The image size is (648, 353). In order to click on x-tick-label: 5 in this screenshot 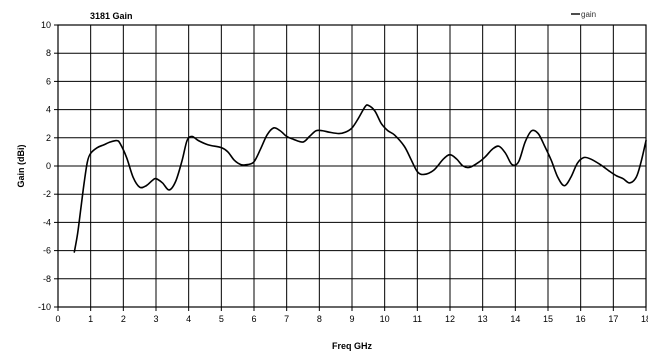, I will do `click(221, 319)`.